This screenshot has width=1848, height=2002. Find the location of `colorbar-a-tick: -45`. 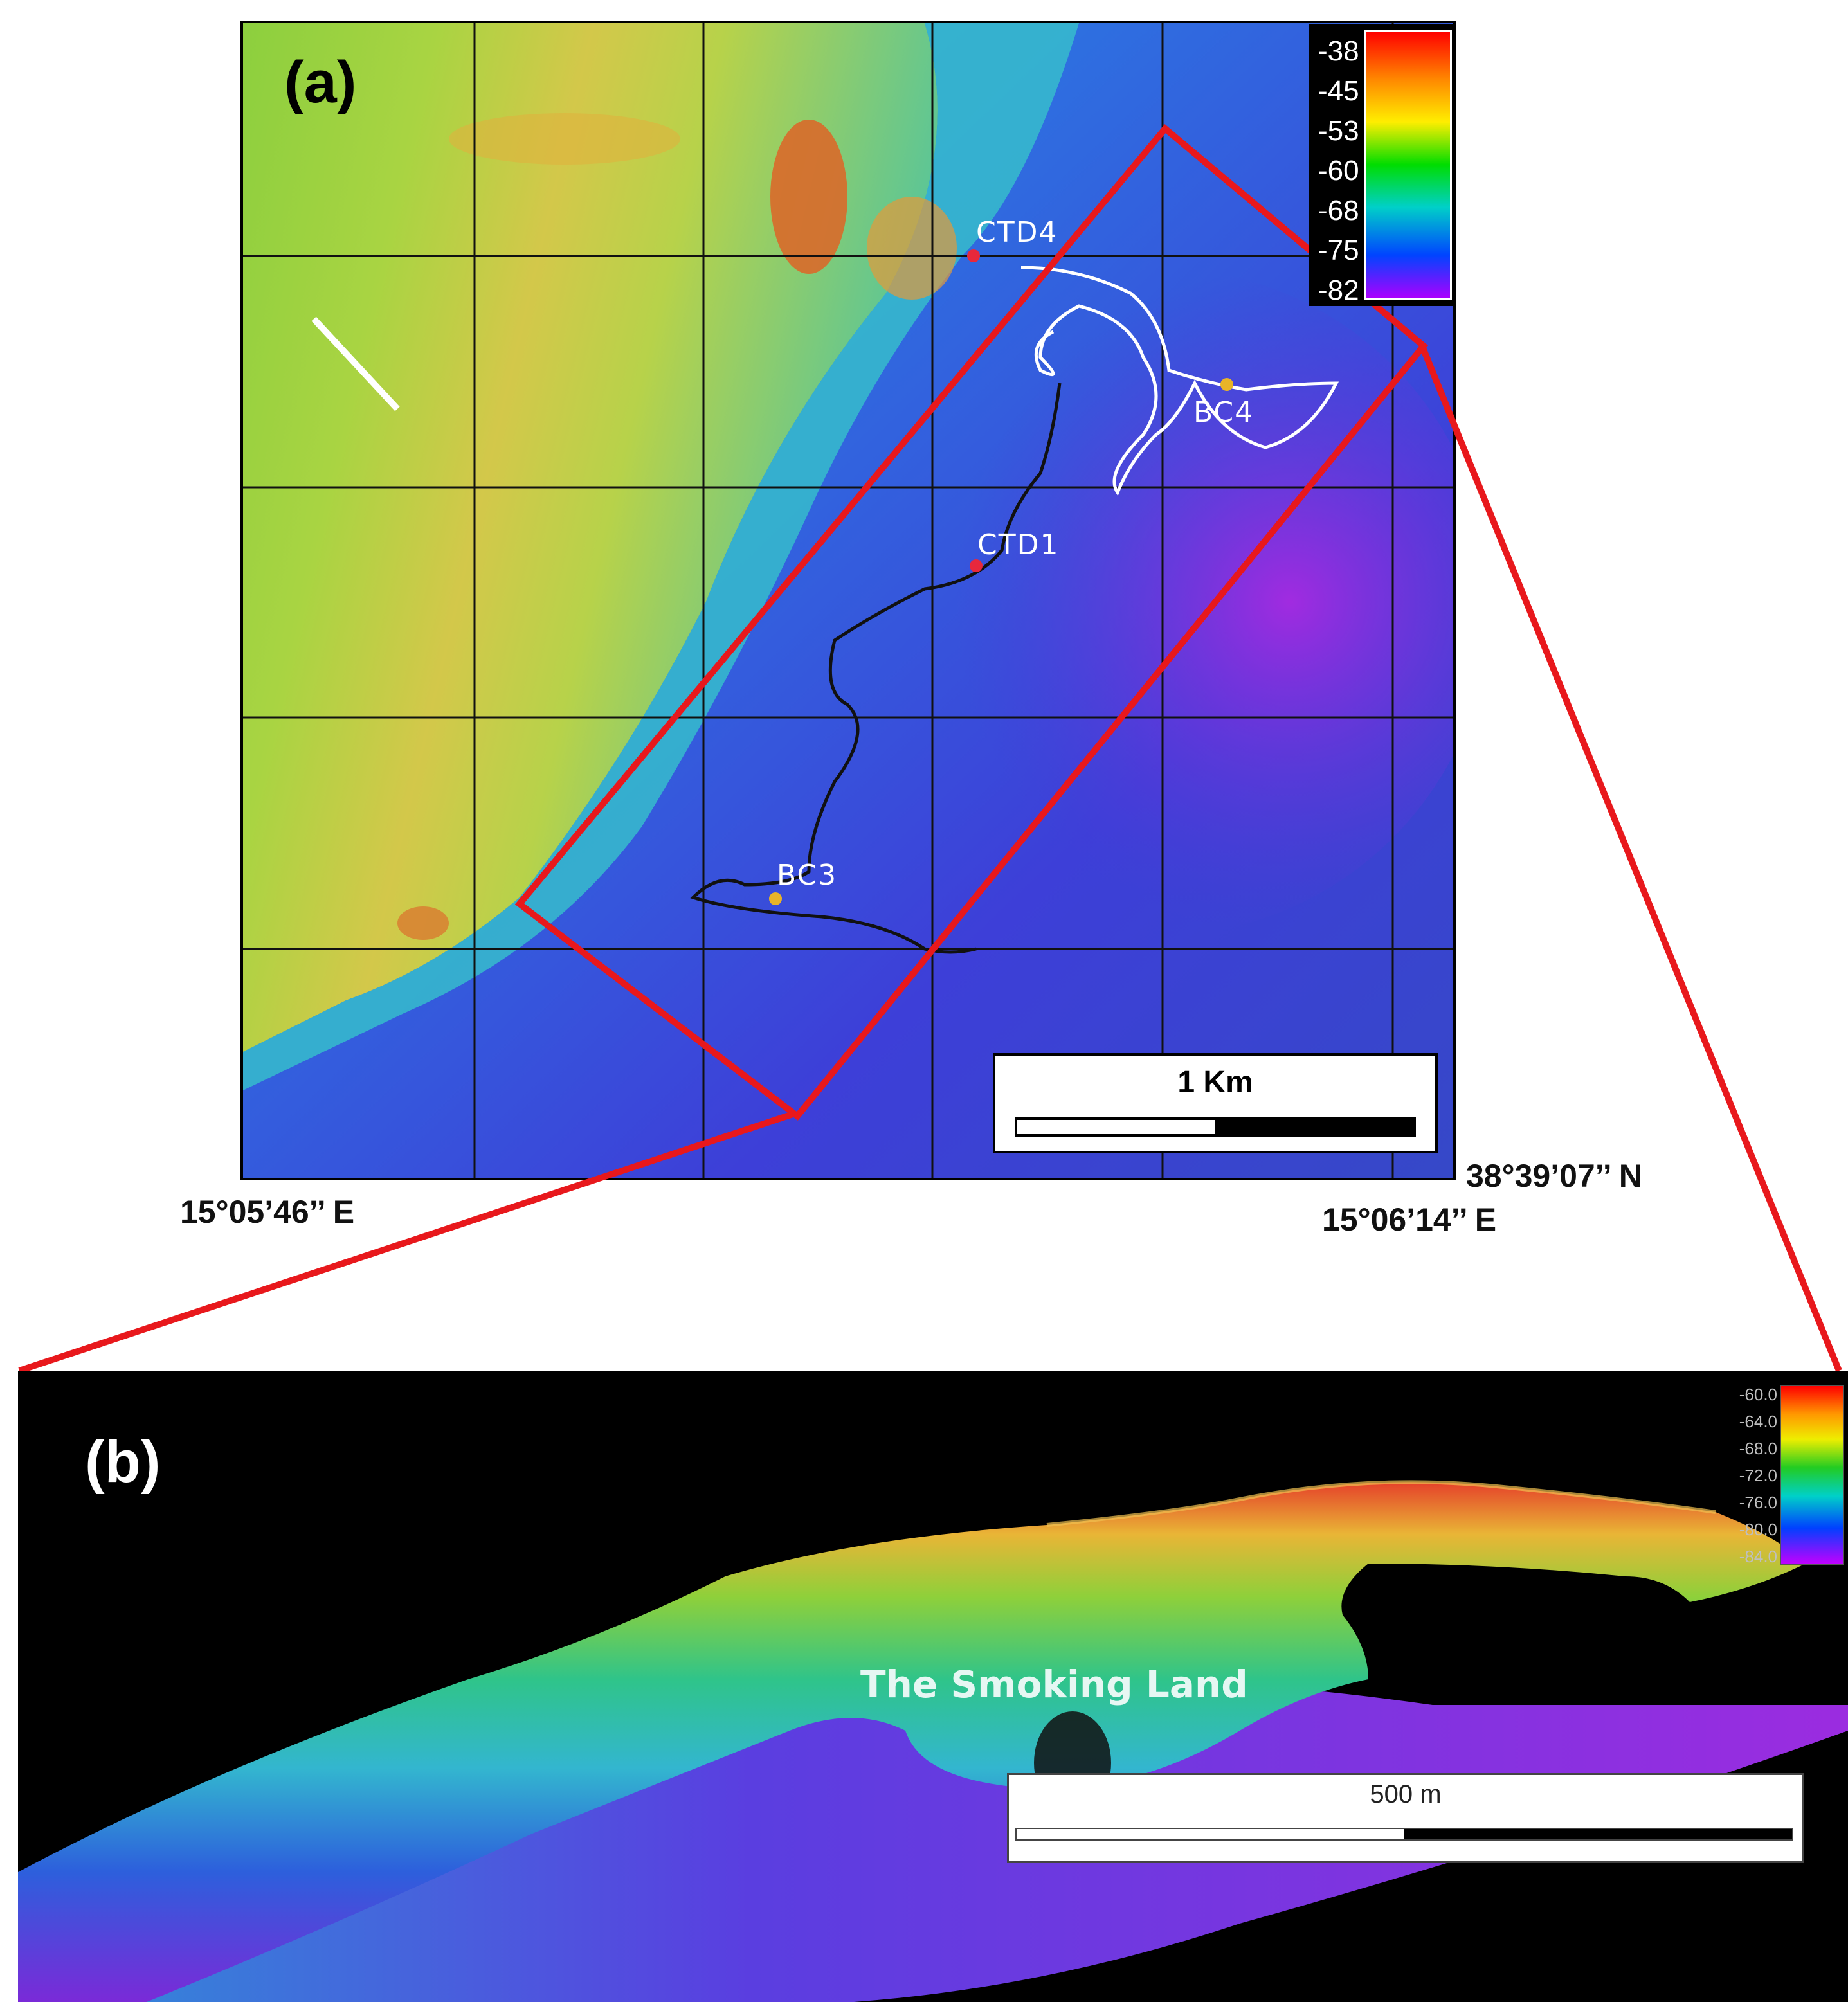

colorbar-a-tick: -45 is located at coordinates (1338, 91).